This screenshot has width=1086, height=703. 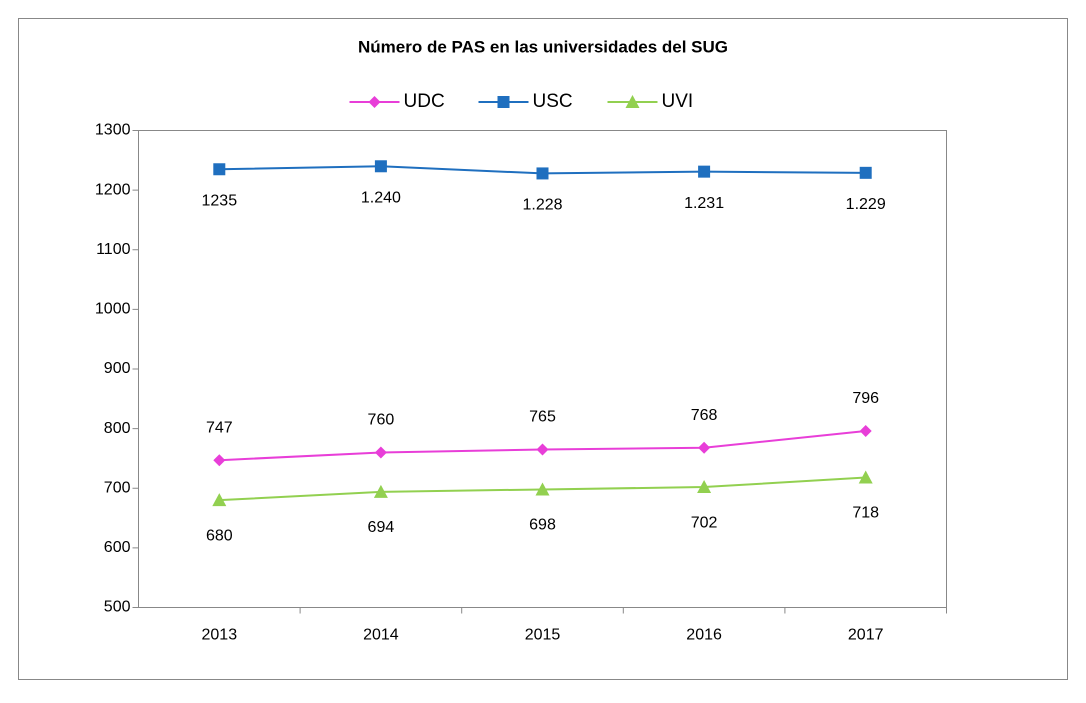 I want to click on y-tick-label: 1100, so click(x=113, y=249).